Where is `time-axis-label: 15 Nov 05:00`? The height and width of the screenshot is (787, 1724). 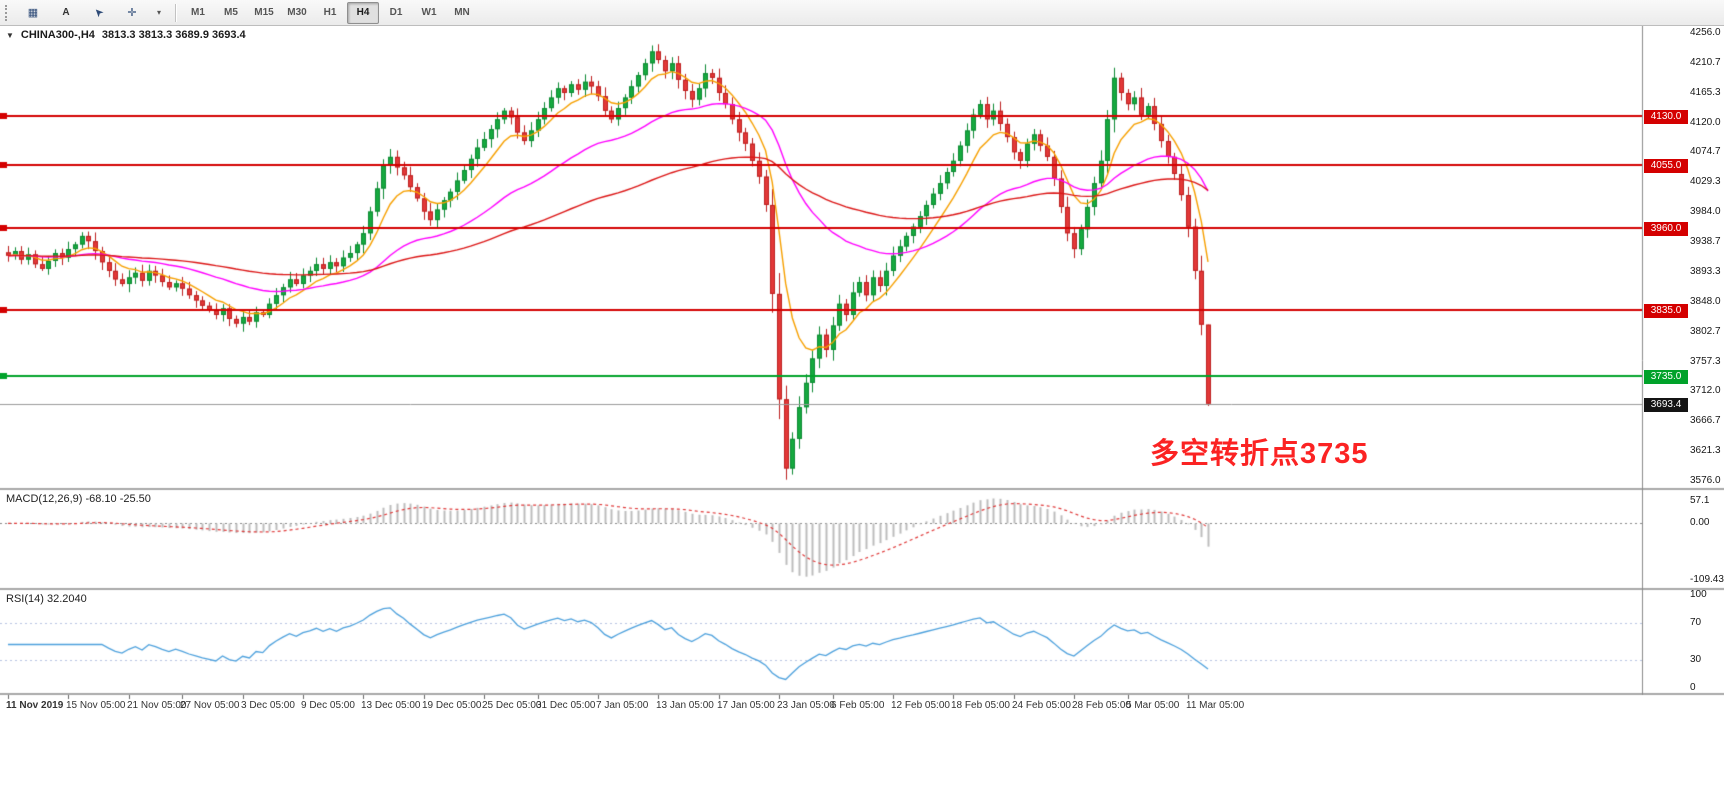
time-axis-label: 15 Nov 05:00 is located at coordinates (96, 705).